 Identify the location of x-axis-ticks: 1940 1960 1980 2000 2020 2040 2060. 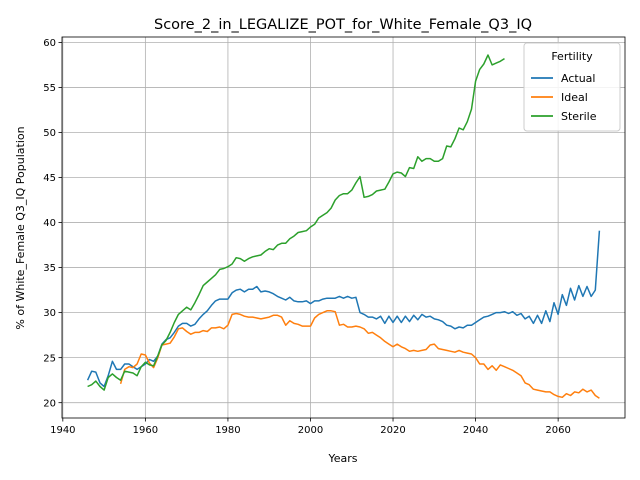
(310, 427).